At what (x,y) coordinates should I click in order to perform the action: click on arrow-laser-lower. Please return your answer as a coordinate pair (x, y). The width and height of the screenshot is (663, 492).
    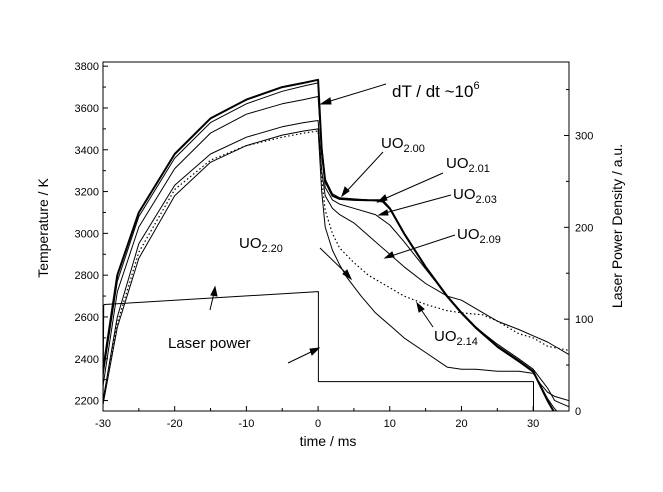
    Looking at the image, I should click on (304, 355).